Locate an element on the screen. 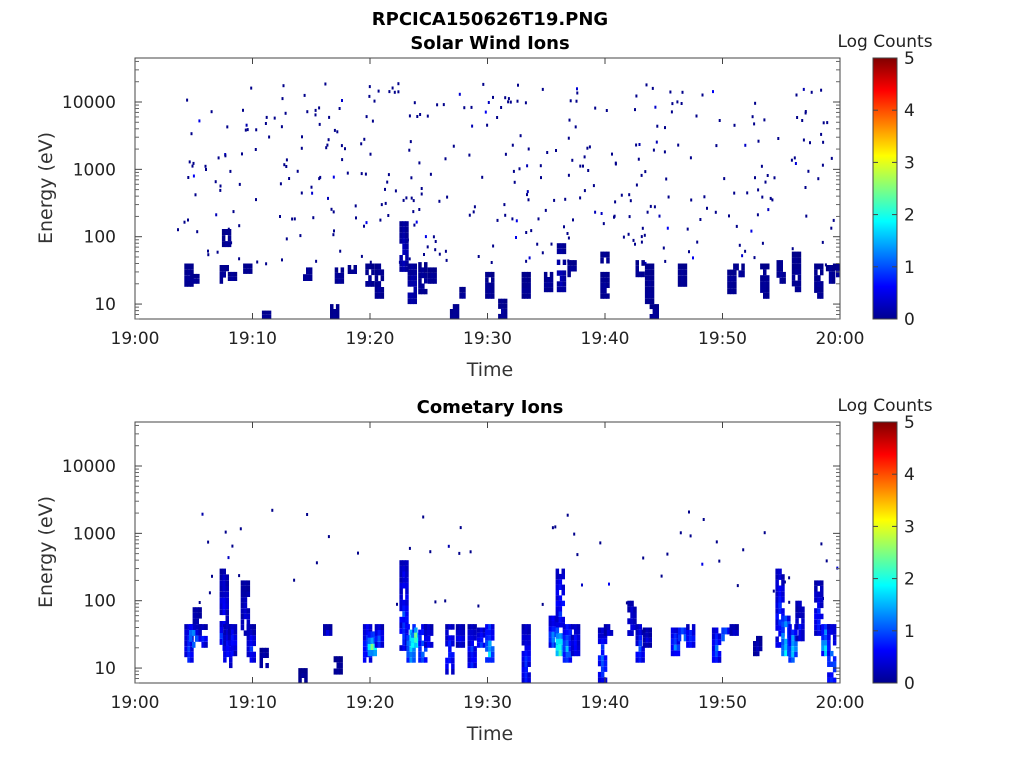 This screenshot has height=768, width=1024. x-tick-label: 19:00 is located at coordinates (135, 703).